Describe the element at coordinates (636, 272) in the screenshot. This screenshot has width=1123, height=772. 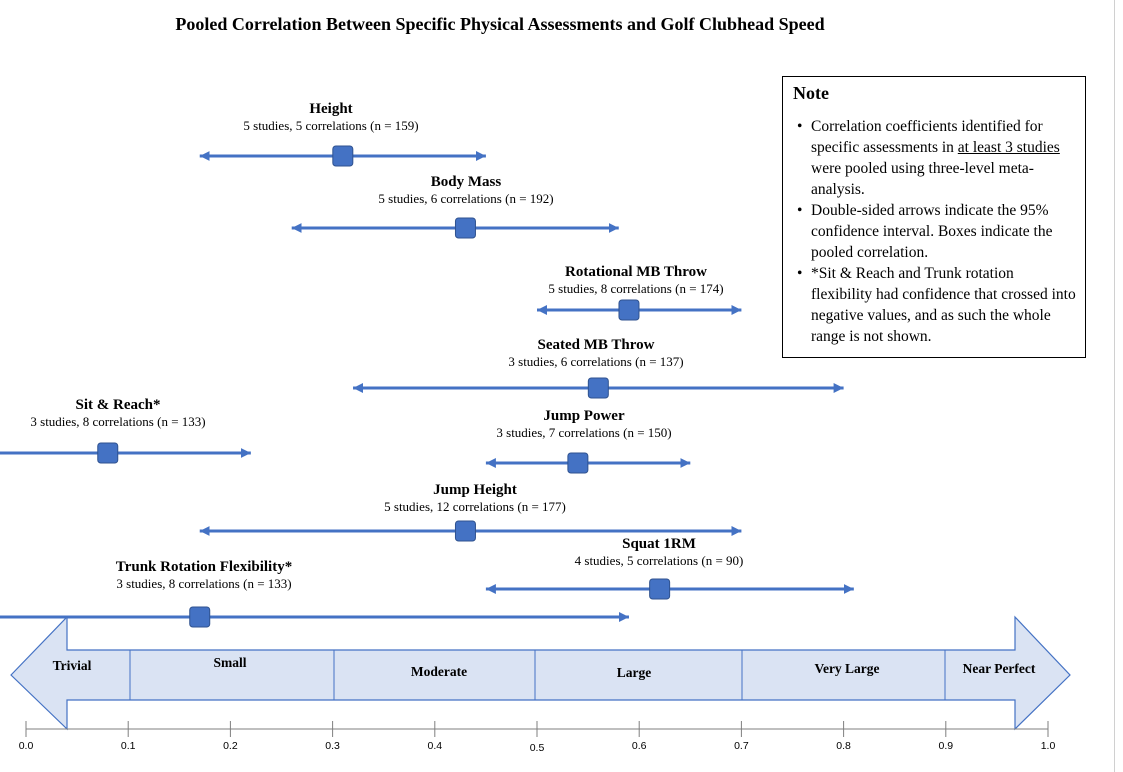
I see `series-name: Rotational MB Throw` at that location.